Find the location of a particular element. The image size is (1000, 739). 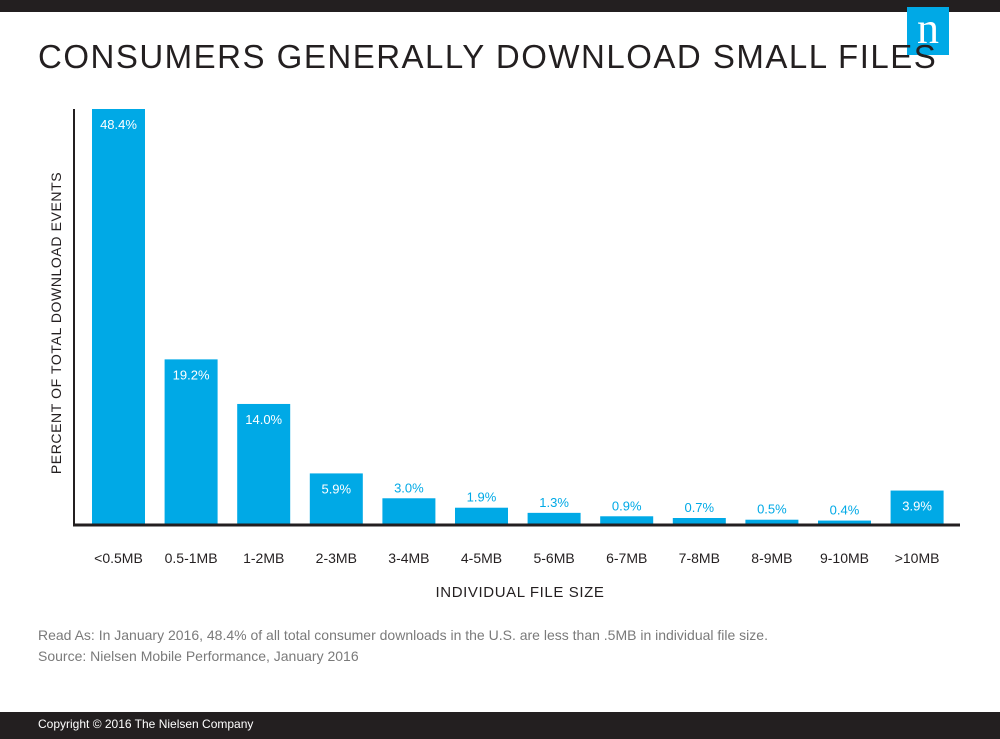

bar-value-label: 0.5% is located at coordinates (772, 509).